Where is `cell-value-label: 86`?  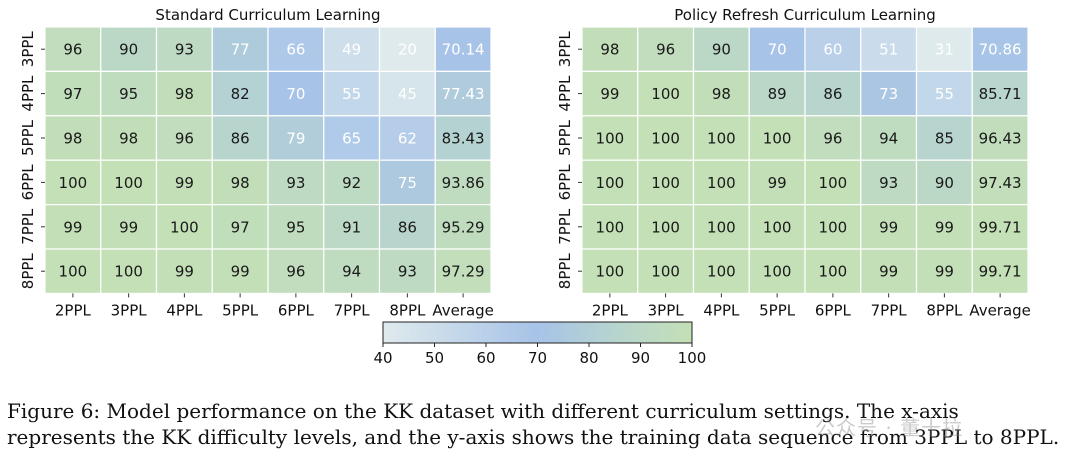
cell-value-label: 86 is located at coordinates (832, 94).